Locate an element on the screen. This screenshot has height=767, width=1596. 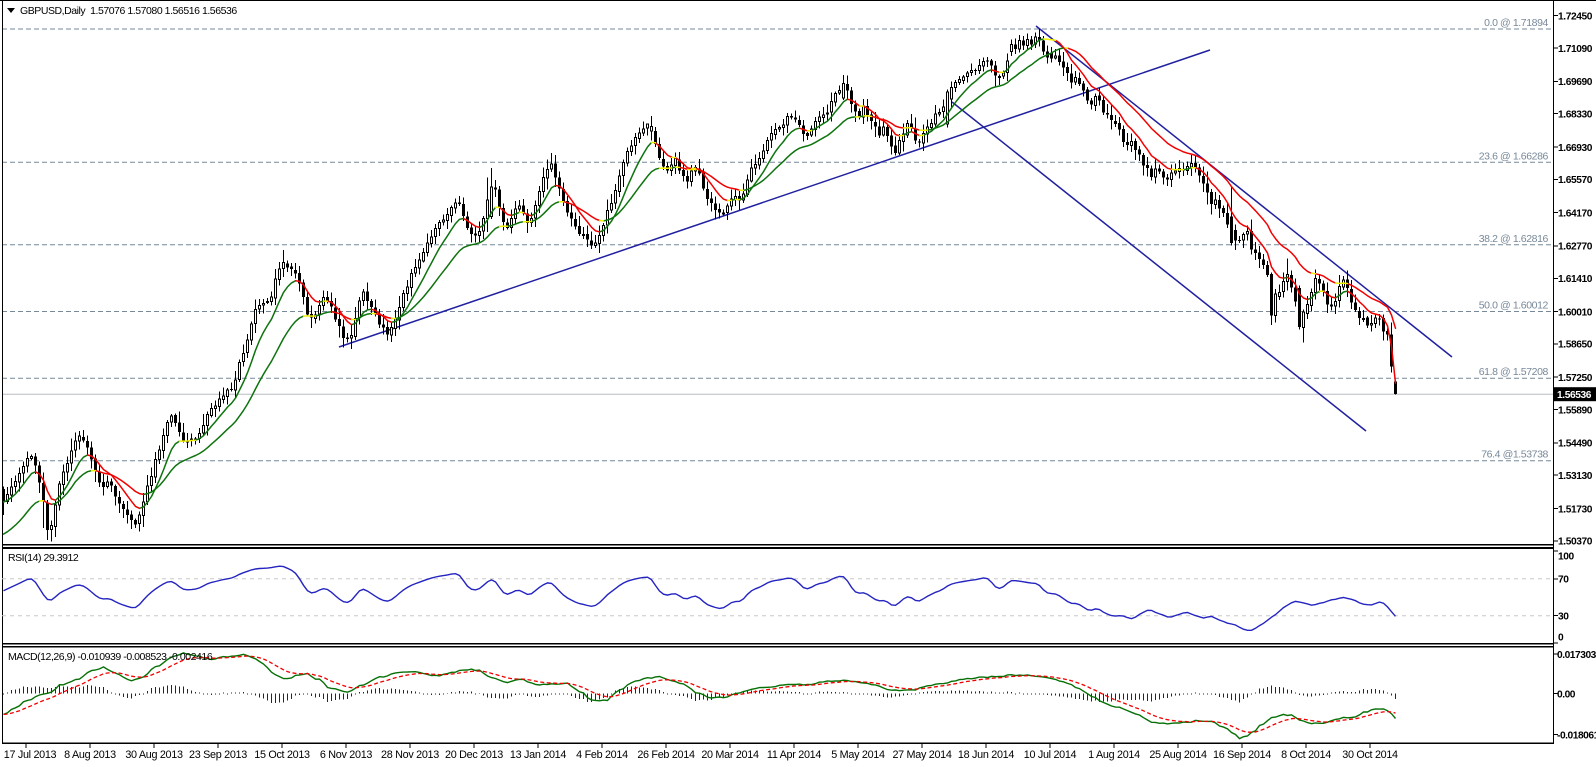
svg-text: 13 Jan 2014 is located at coordinates (538, 755).